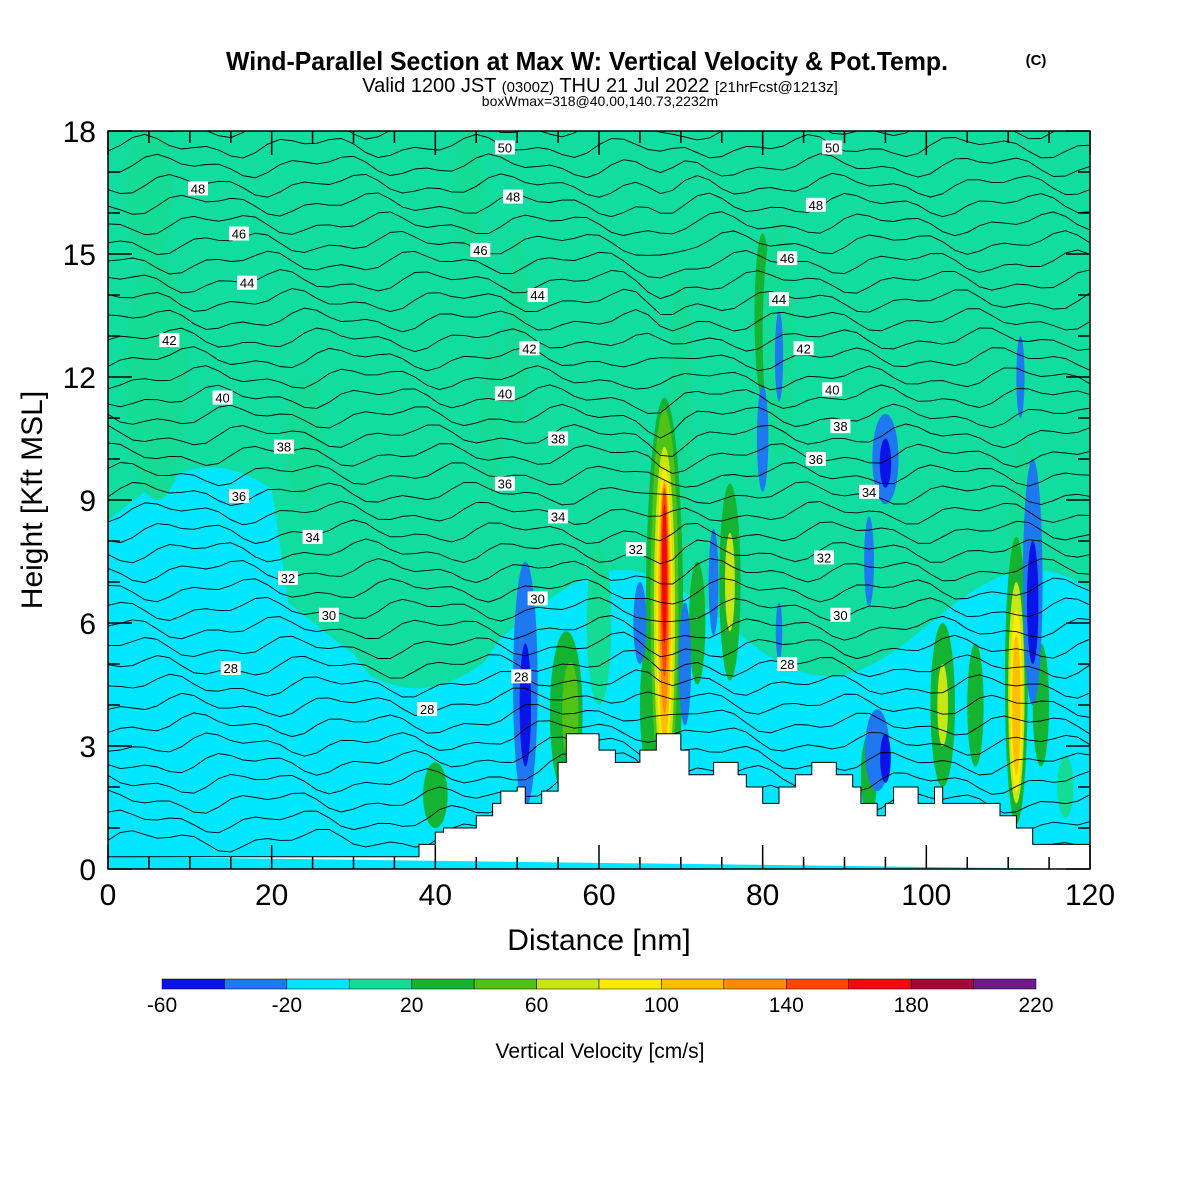 The height and width of the screenshot is (1200, 1200). Describe the element at coordinates (87, 624) in the screenshot. I see `y-tick-label: 6` at that location.